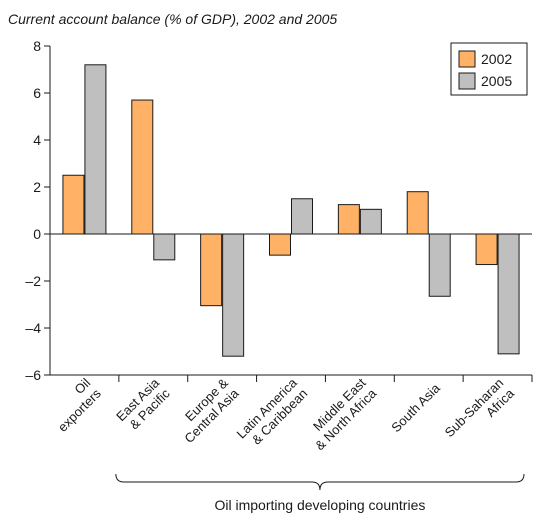 The image size is (539, 520). I want to click on legend-label-2002: 2002, so click(496, 59).